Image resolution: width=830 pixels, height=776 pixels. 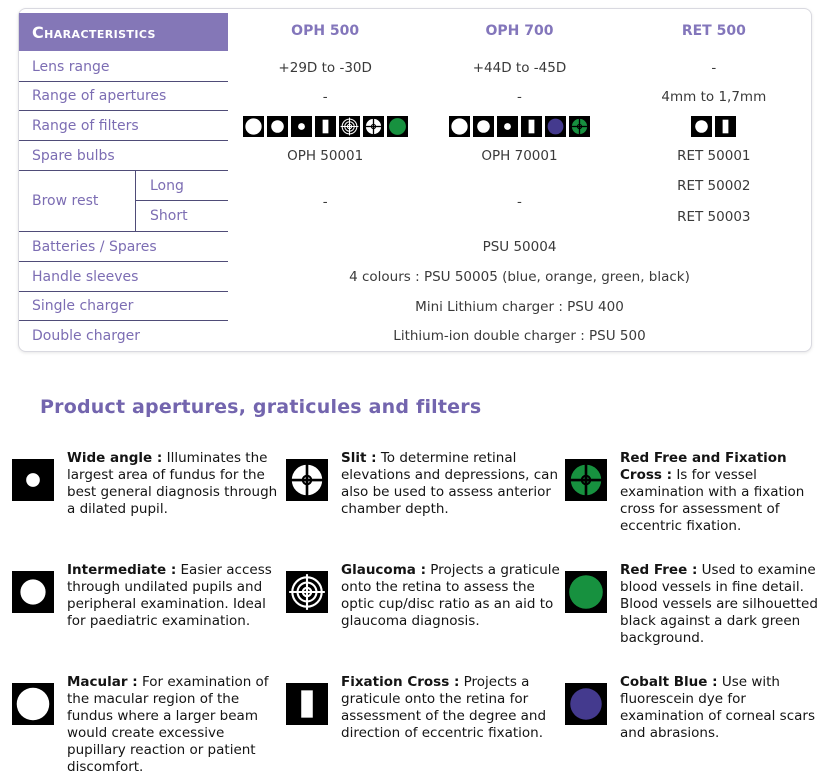 I want to click on spare-bulbs-ret500: RET 50001, so click(x=714, y=156).